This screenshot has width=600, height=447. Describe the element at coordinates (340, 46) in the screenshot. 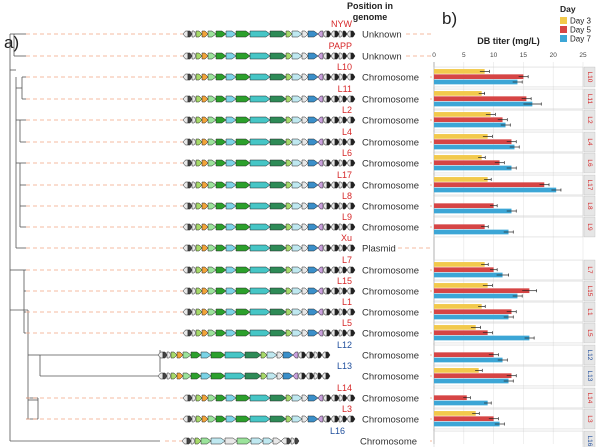

I see `strain-label: PAPP` at that location.